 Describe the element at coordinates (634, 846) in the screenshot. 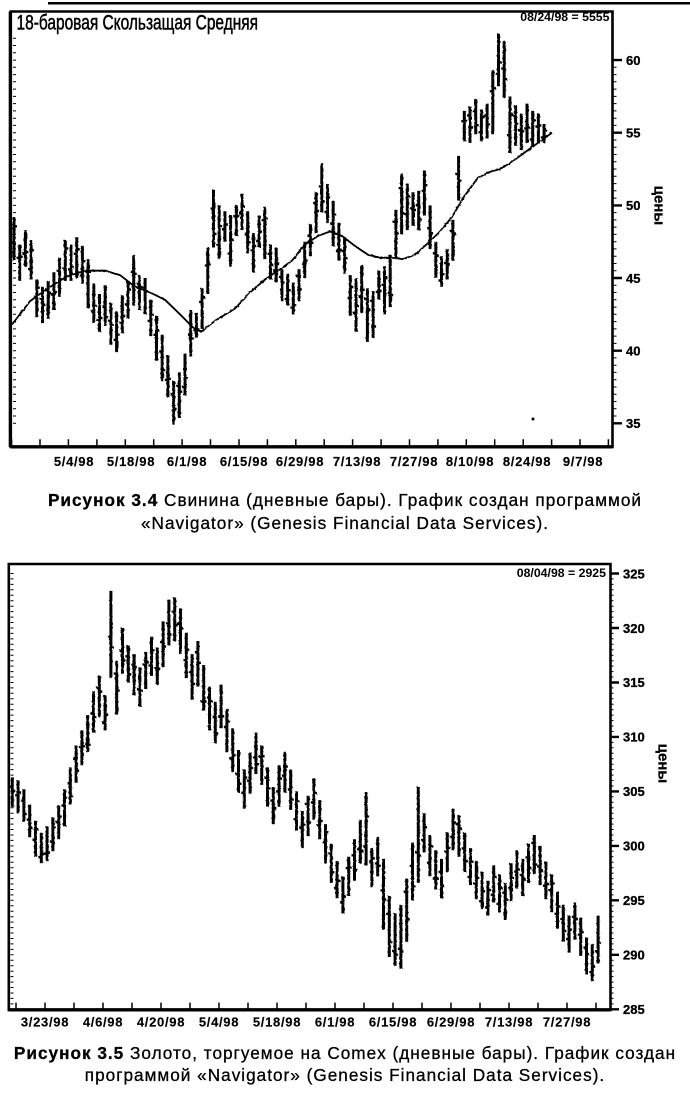

I see `svg-text: 300` at that location.